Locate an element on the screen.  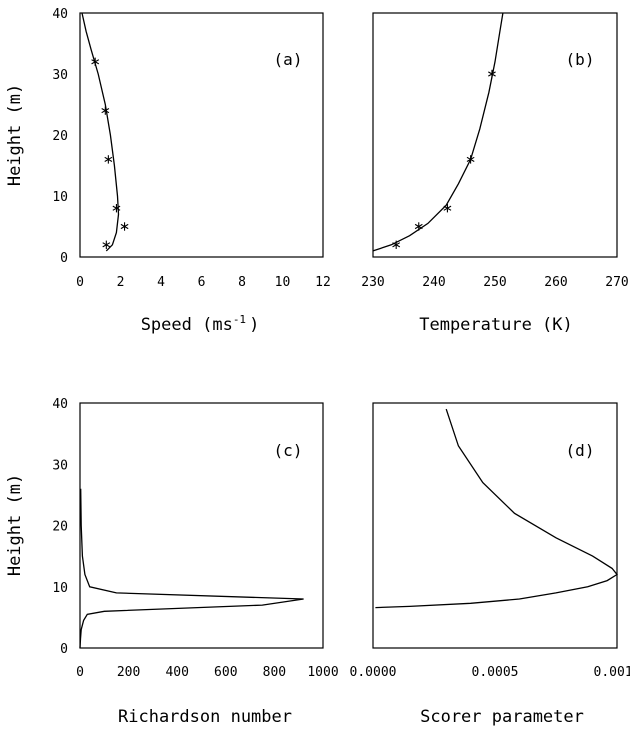
panel-a-ytick-label: 30 is located at coordinates (60, 75).